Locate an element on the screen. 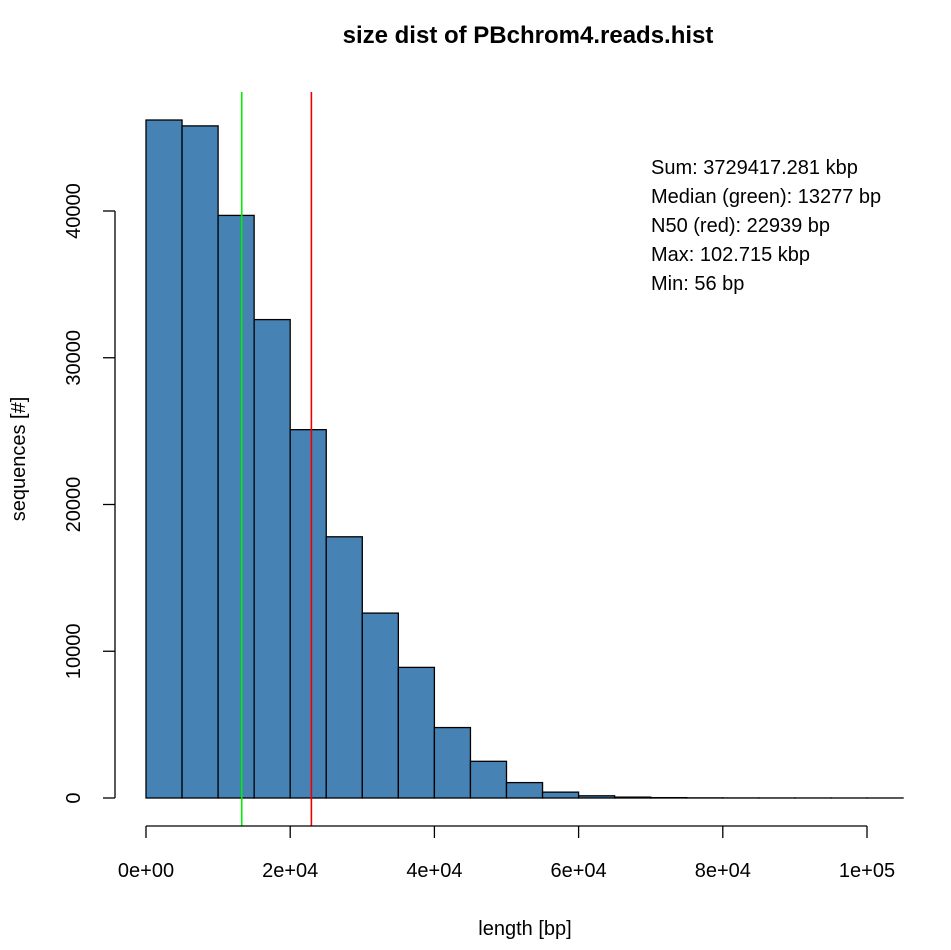  annotation-line-3: Max: 102.715 kbp is located at coordinates (730, 255).